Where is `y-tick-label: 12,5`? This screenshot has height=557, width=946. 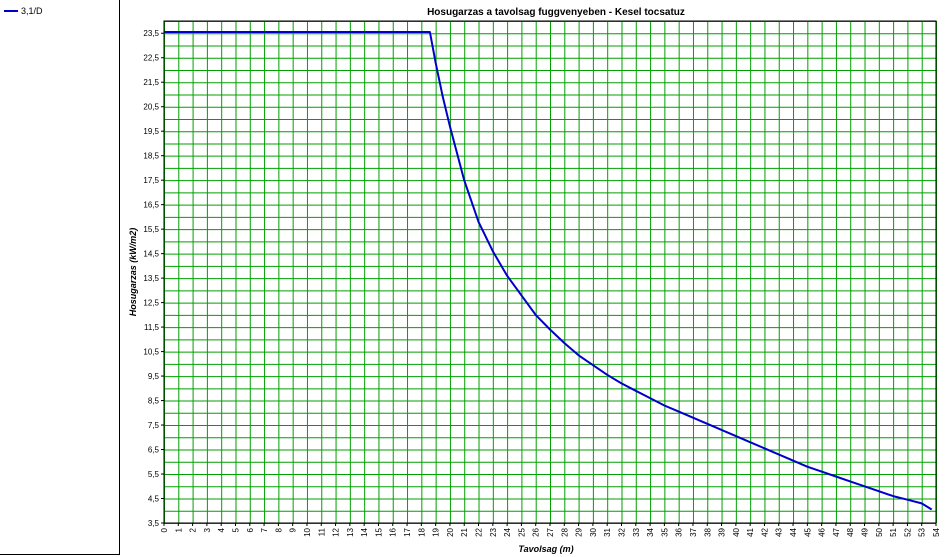
y-tick-label: 12,5 is located at coordinates (151, 303).